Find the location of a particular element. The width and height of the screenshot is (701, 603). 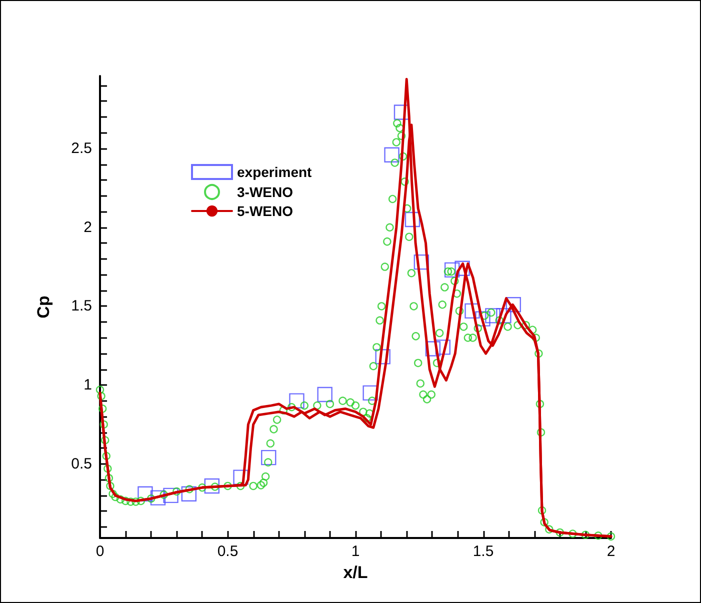

x-tick-label: 2 is located at coordinates (611, 551).